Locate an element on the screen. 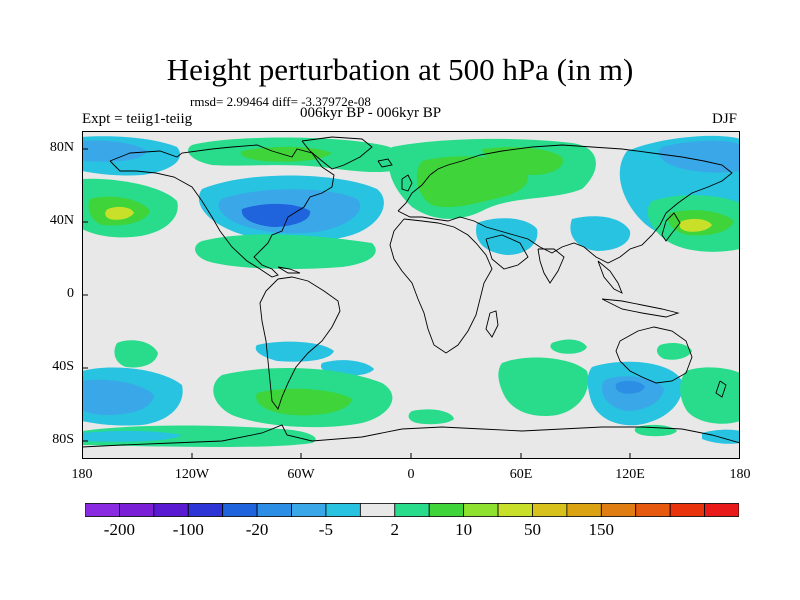  coast-japan is located at coordinates (671, 227).